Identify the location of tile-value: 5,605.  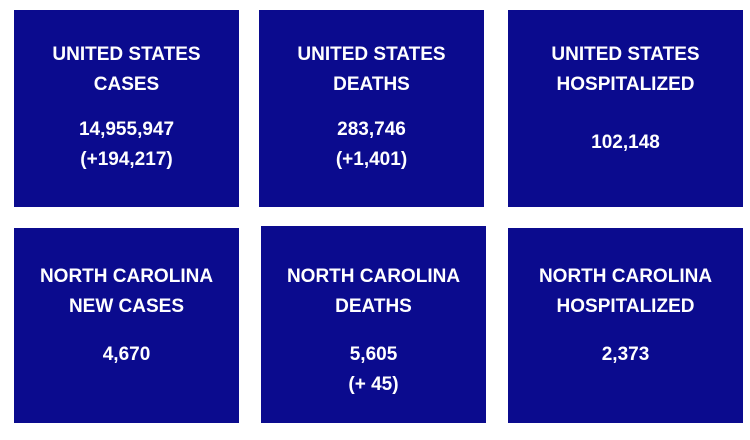
(373, 354).